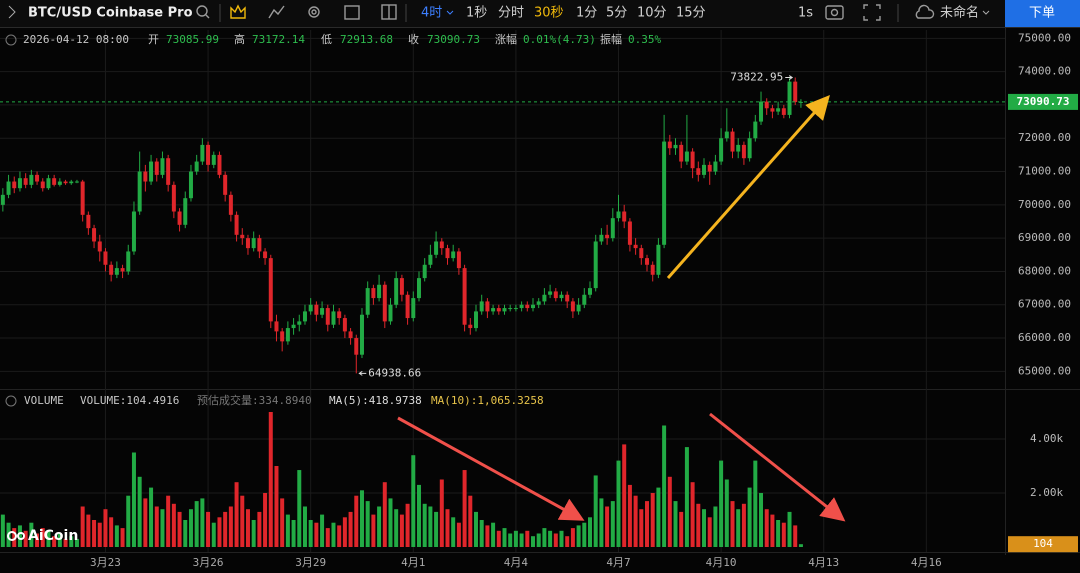  Describe the element at coordinates (511, 13) in the screenshot. I see `interval: 分时` at that location.